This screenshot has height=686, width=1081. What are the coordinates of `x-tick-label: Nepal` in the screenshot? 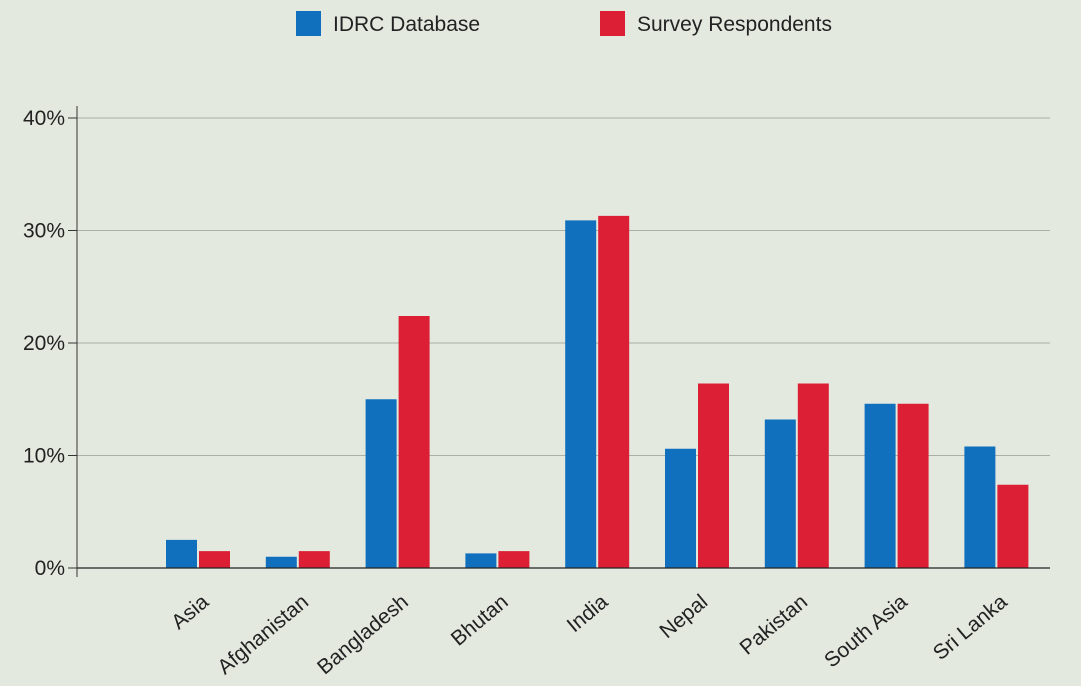 It's located at (683, 616).